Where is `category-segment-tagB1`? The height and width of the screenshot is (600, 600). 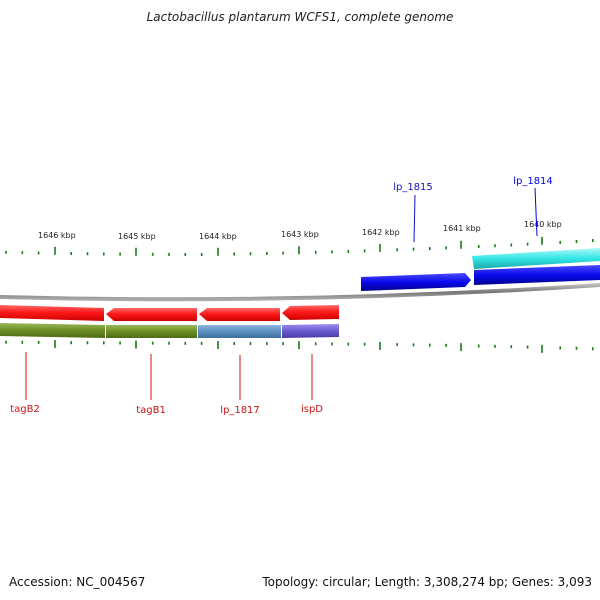 category-segment-tagB1 is located at coordinates (151, 331).